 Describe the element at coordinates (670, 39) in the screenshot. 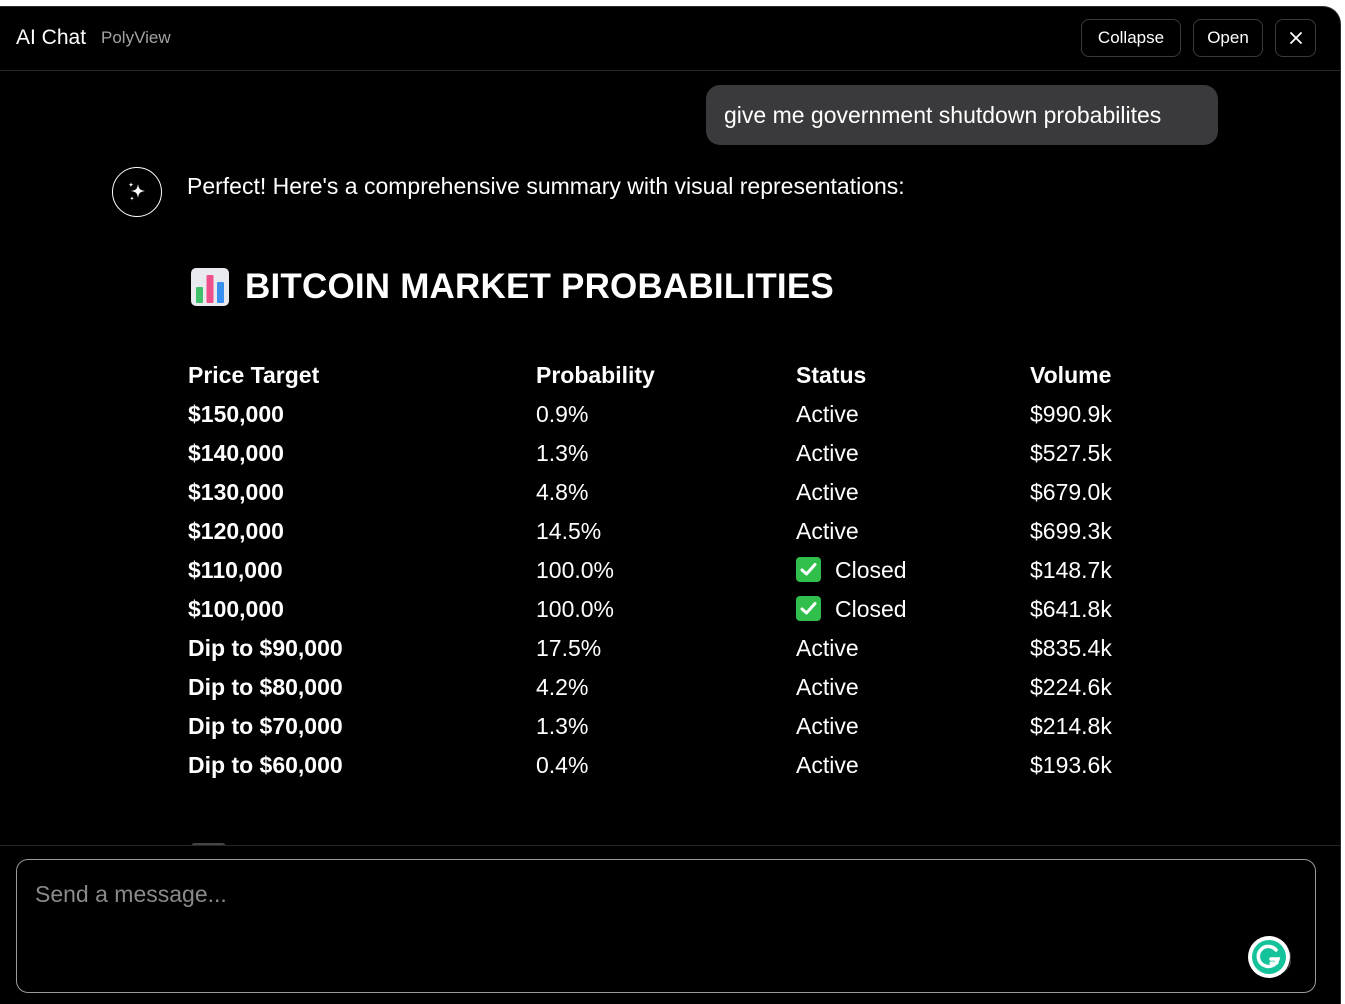

I see `chat-header: AI Chat PolyView Collapse Open` at that location.